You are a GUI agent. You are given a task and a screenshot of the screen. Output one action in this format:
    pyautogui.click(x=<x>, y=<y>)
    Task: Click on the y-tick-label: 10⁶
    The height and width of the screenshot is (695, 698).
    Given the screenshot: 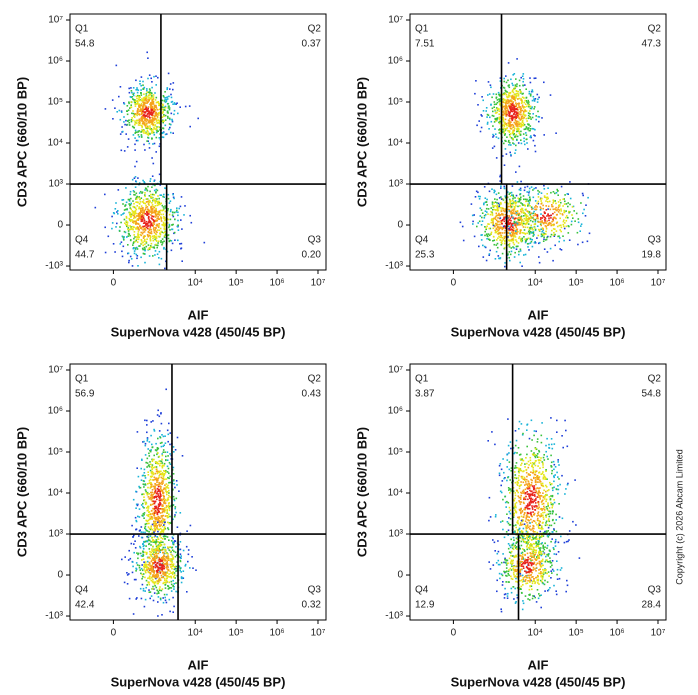 What is the action you would take?
    pyautogui.click(x=55, y=411)
    